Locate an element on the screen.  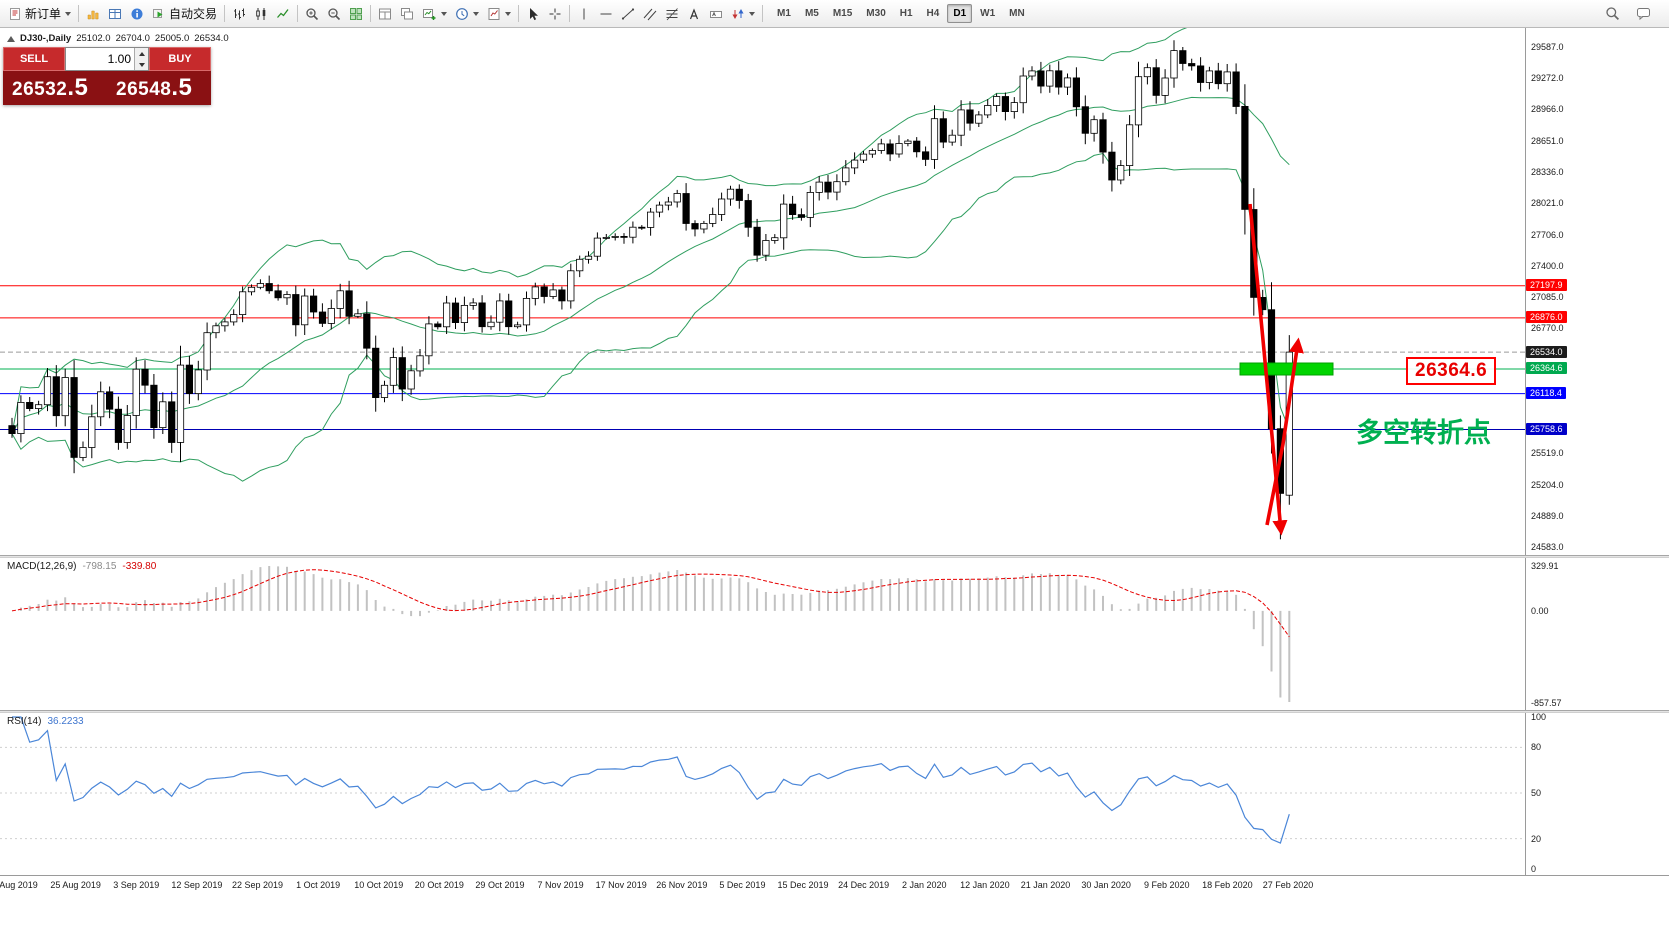
timeframe-W1: W1 is located at coordinates (988, 13).